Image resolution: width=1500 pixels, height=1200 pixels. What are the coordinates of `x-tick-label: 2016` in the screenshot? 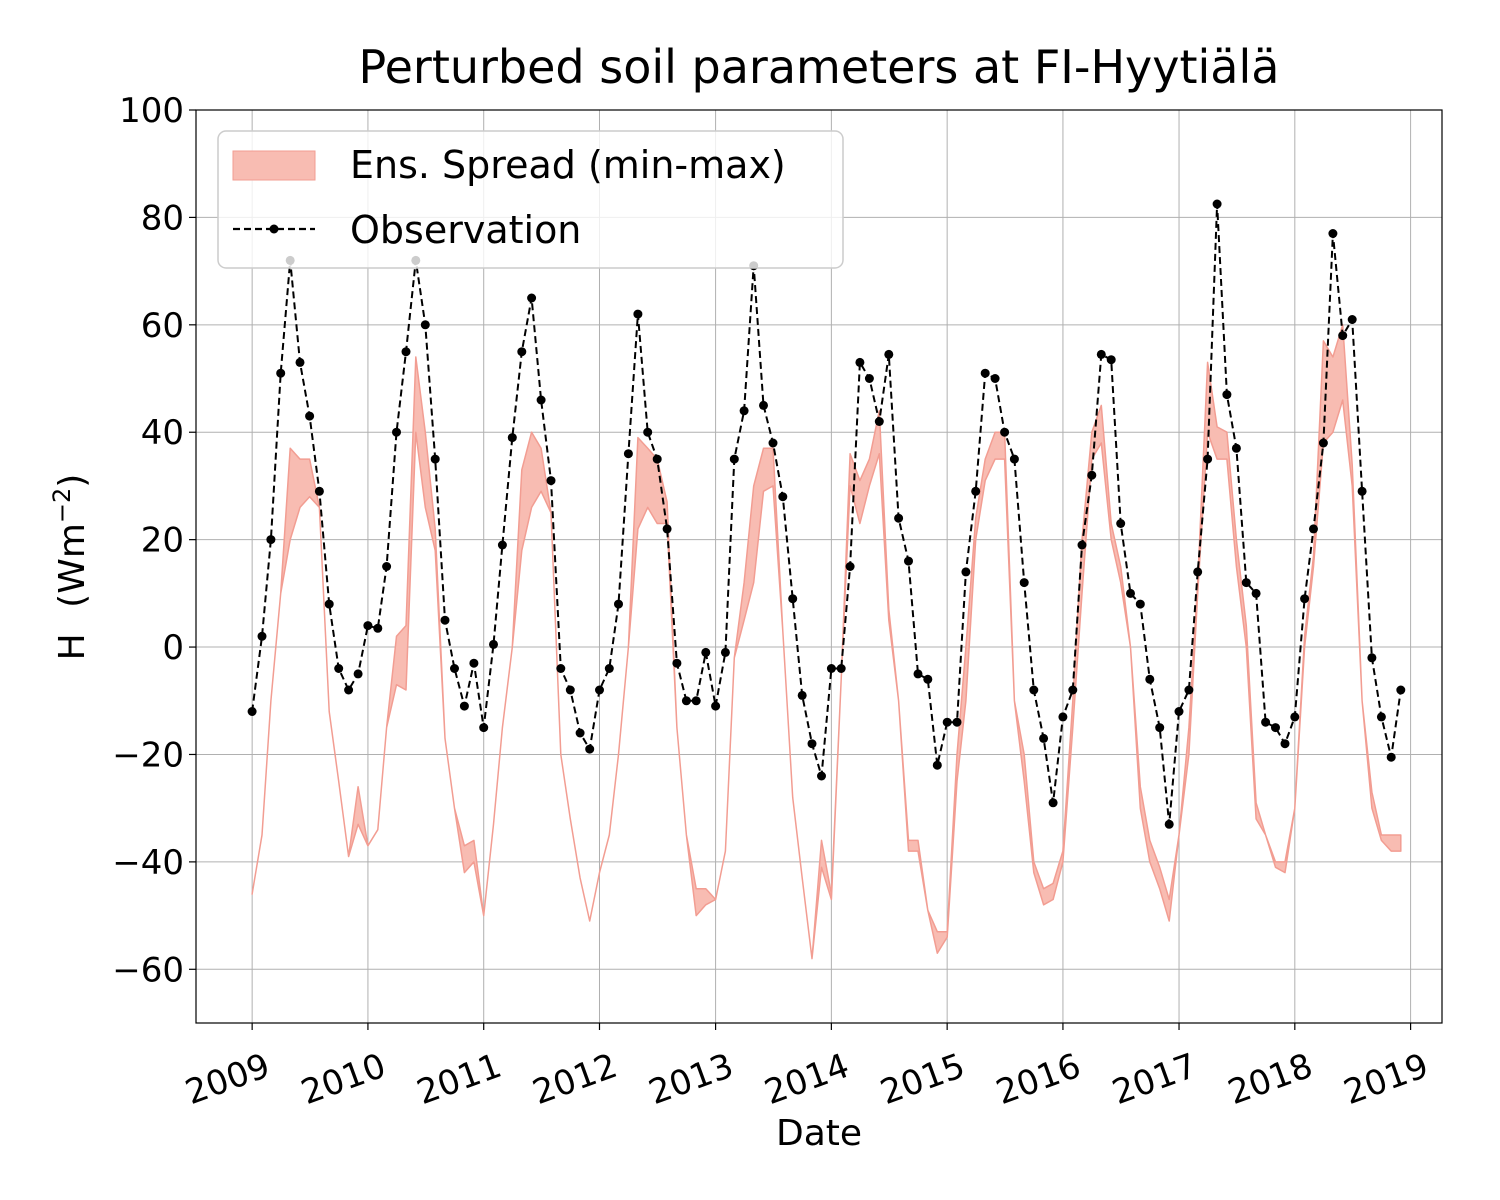 It's located at (1038, 1079).